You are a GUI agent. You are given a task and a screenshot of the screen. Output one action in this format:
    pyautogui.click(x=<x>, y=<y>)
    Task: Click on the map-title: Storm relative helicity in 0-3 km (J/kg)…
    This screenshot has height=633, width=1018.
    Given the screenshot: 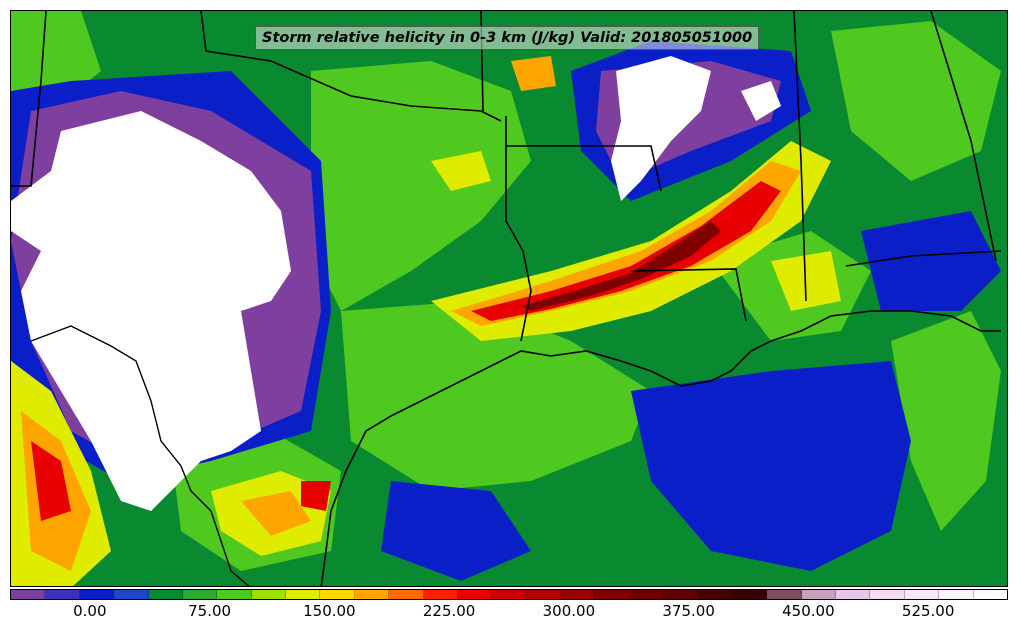 What is the action you would take?
    pyautogui.click(x=507, y=38)
    